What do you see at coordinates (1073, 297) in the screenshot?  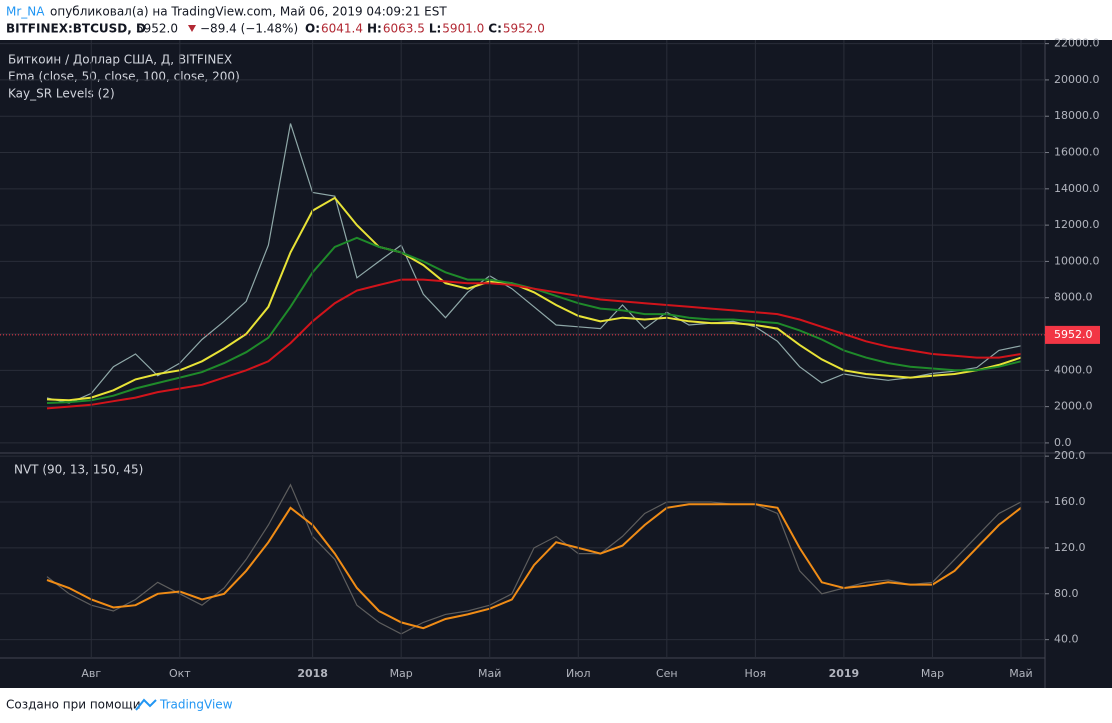 I see `y-tick-label: 8000.0` at bounding box center [1073, 297].